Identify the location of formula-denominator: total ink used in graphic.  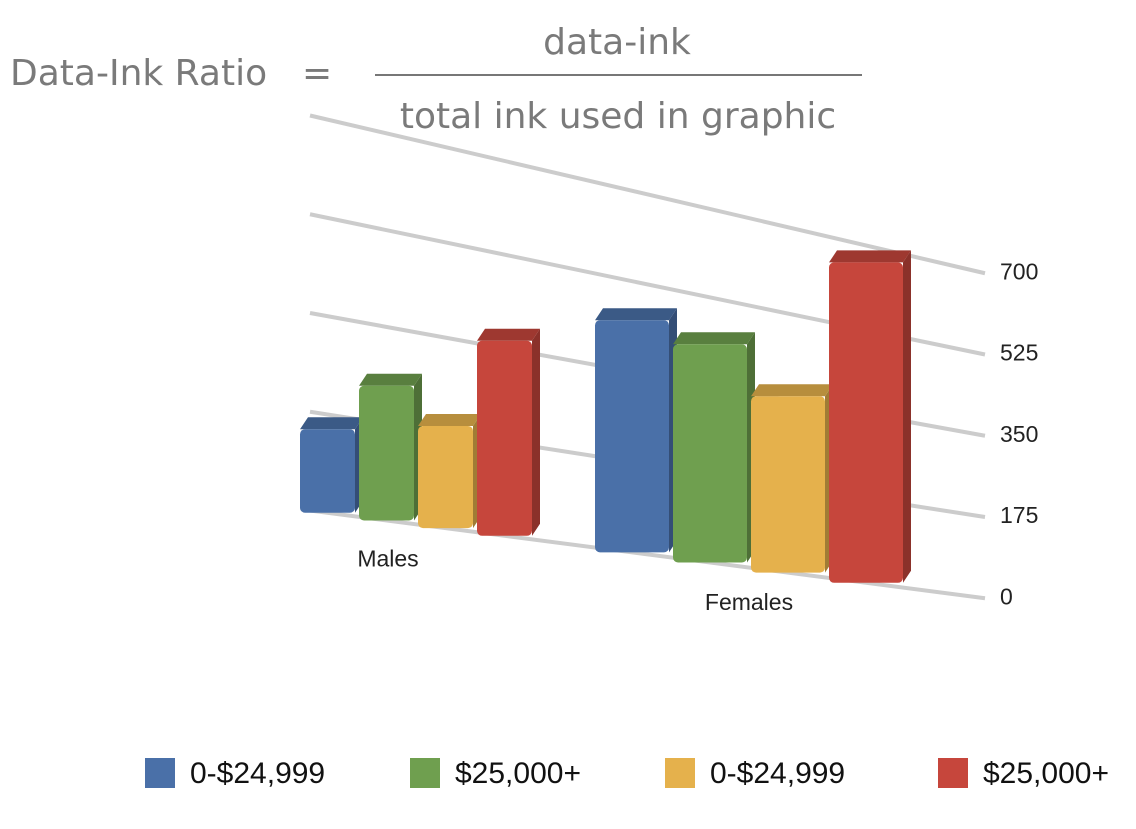
(618, 116).